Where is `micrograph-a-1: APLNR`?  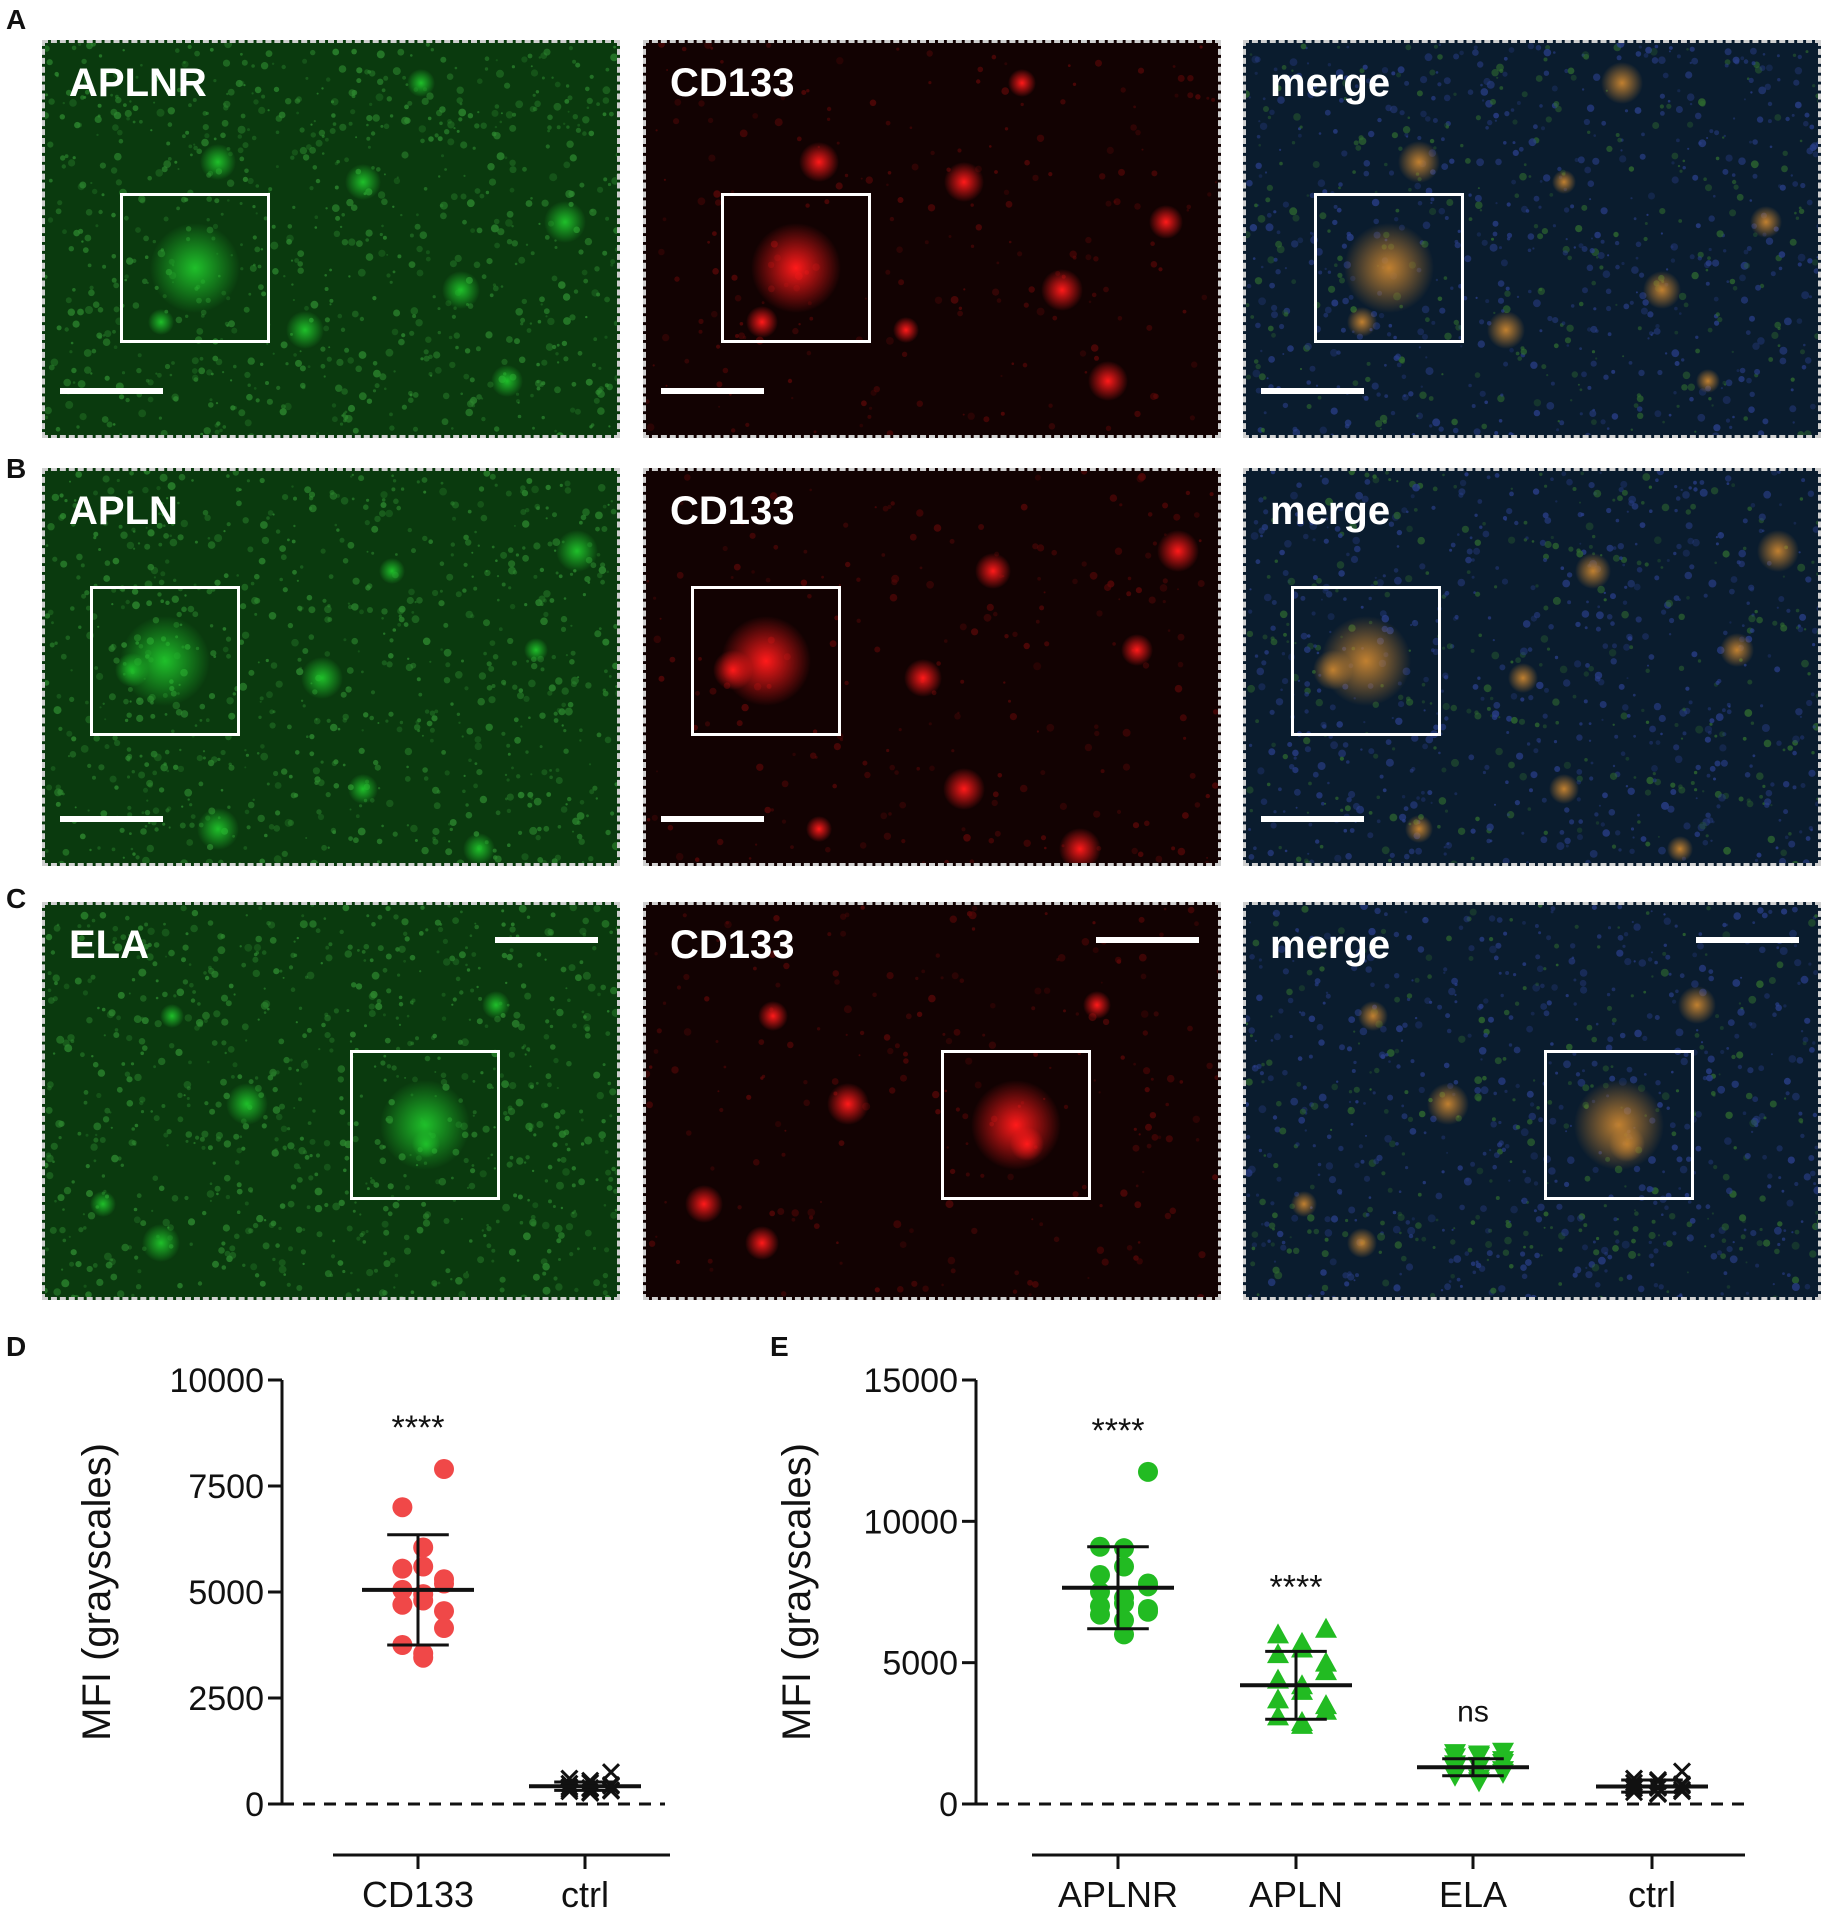 micrograph-a-1: APLNR is located at coordinates (331, 239).